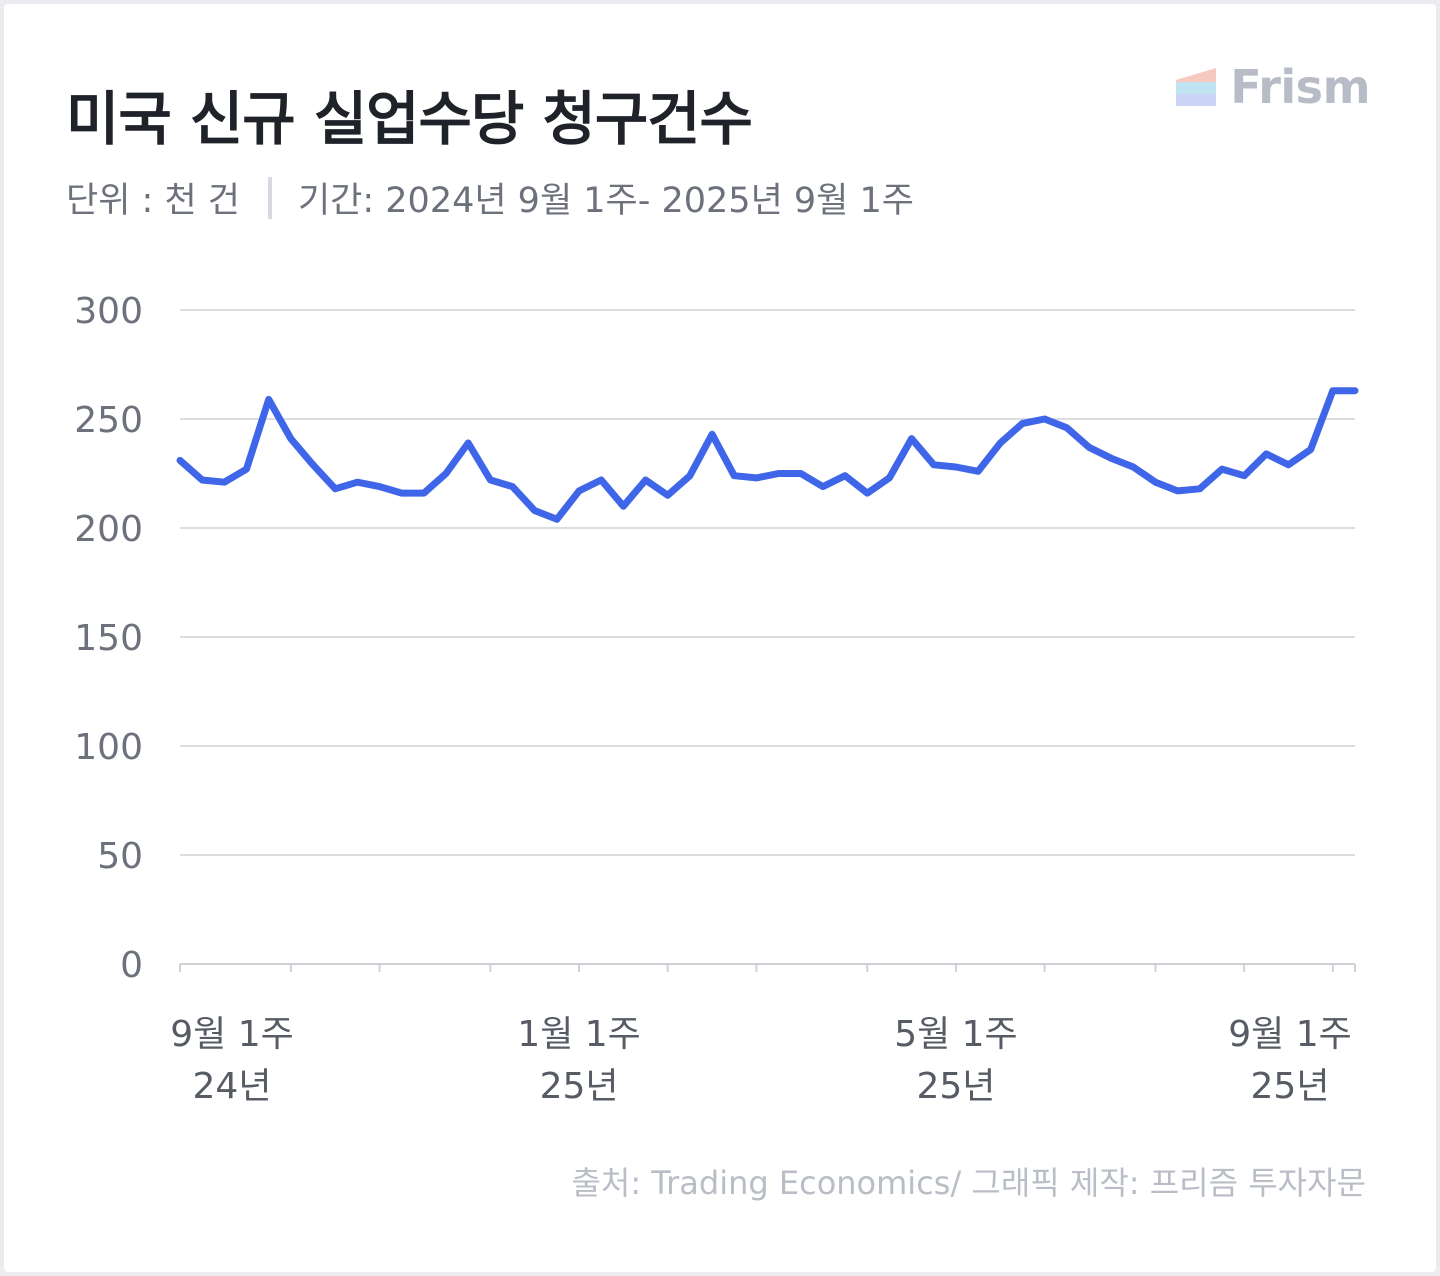 The width and height of the screenshot is (1440, 1276). Describe the element at coordinates (409, 119) in the screenshot. I see `chart-title: 미국 신규 실업수당 청구건수` at that location.